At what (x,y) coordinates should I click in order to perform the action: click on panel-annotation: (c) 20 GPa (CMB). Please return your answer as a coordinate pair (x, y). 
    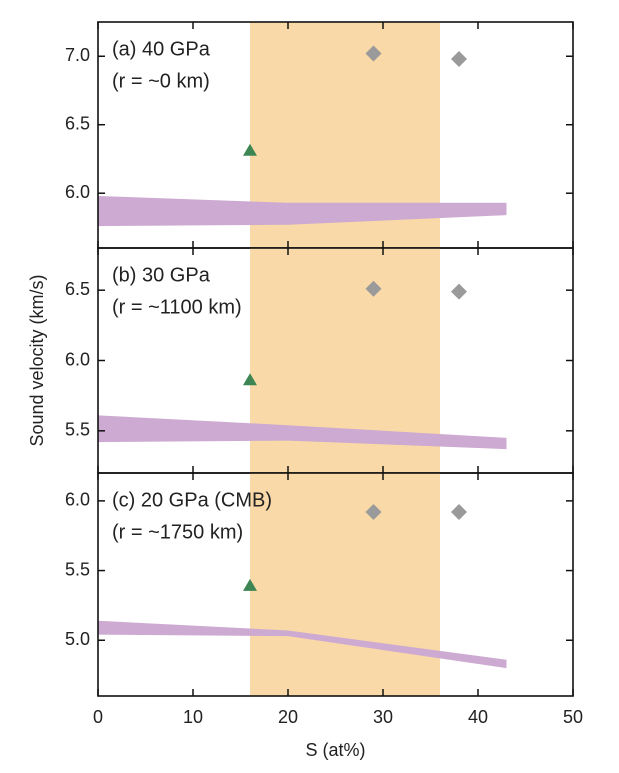
    Looking at the image, I should click on (192, 500).